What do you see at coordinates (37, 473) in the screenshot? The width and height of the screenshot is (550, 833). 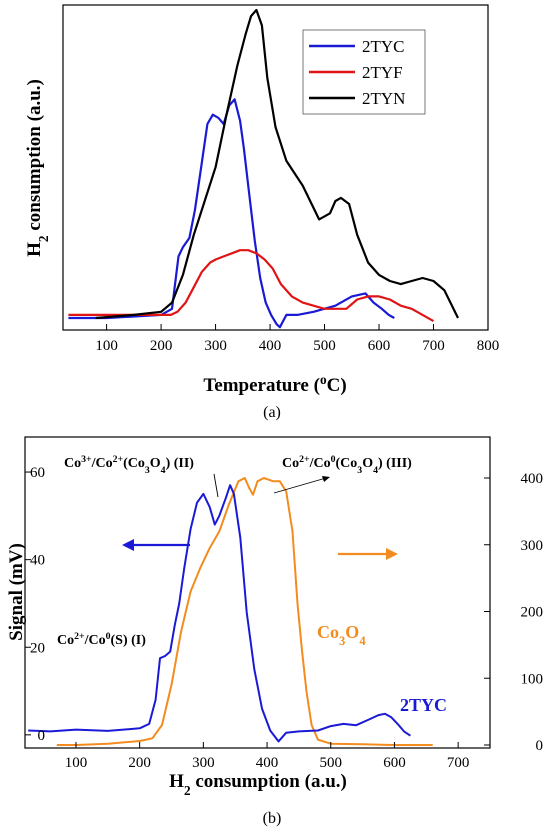 I see `y-tick-label: 60` at bounding box center [37, 473].